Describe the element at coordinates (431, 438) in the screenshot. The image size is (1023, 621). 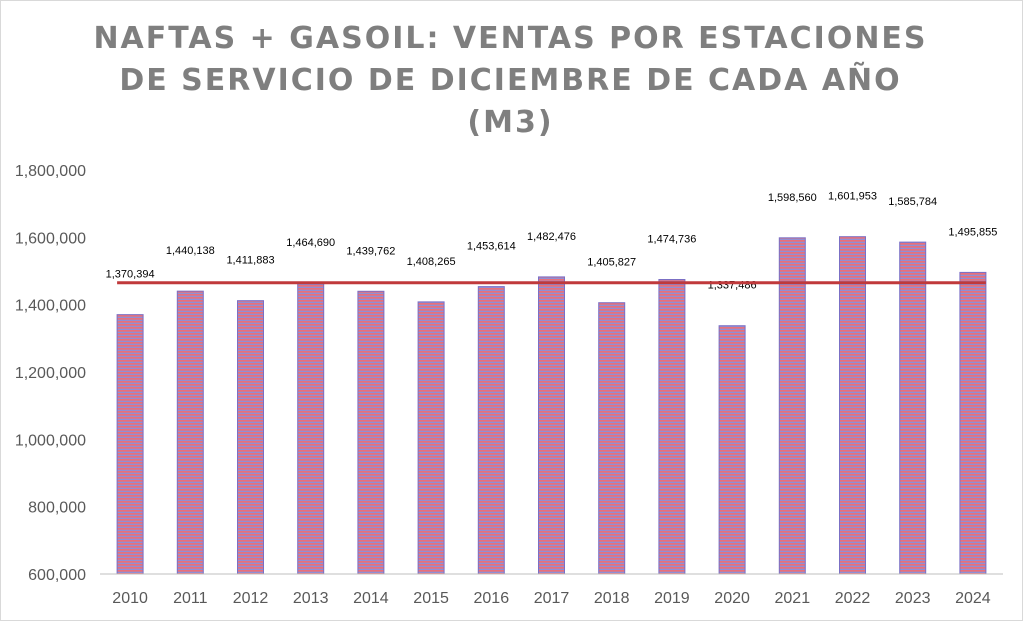
I see `bar-2015` at that location.